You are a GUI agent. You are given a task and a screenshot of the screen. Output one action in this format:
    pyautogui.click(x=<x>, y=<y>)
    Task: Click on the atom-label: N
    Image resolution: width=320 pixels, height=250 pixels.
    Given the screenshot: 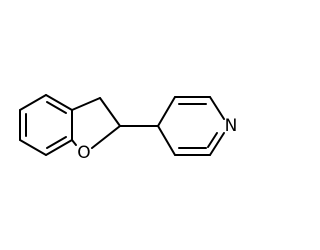 What is the action you would take?
    pyautogui.click(x=231, y=126)
    